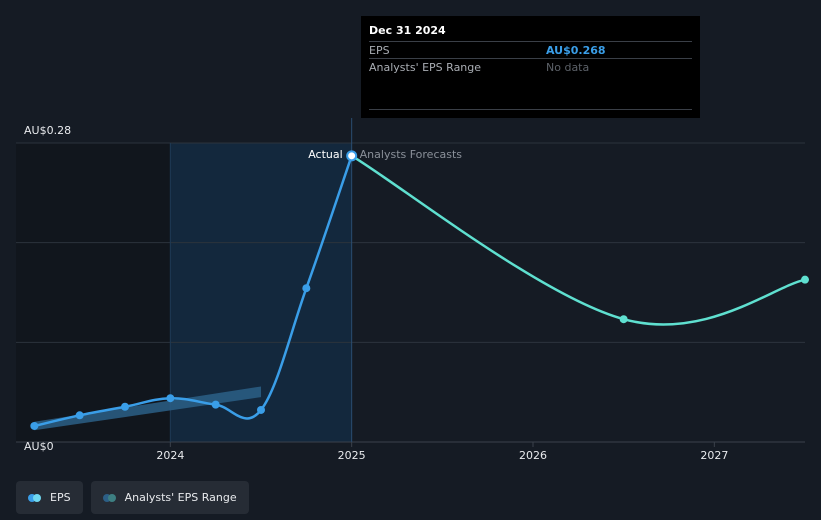 The height and width of the screenshot is (520, 821). I want to click on eps-legend-icon, so click(35, 497).